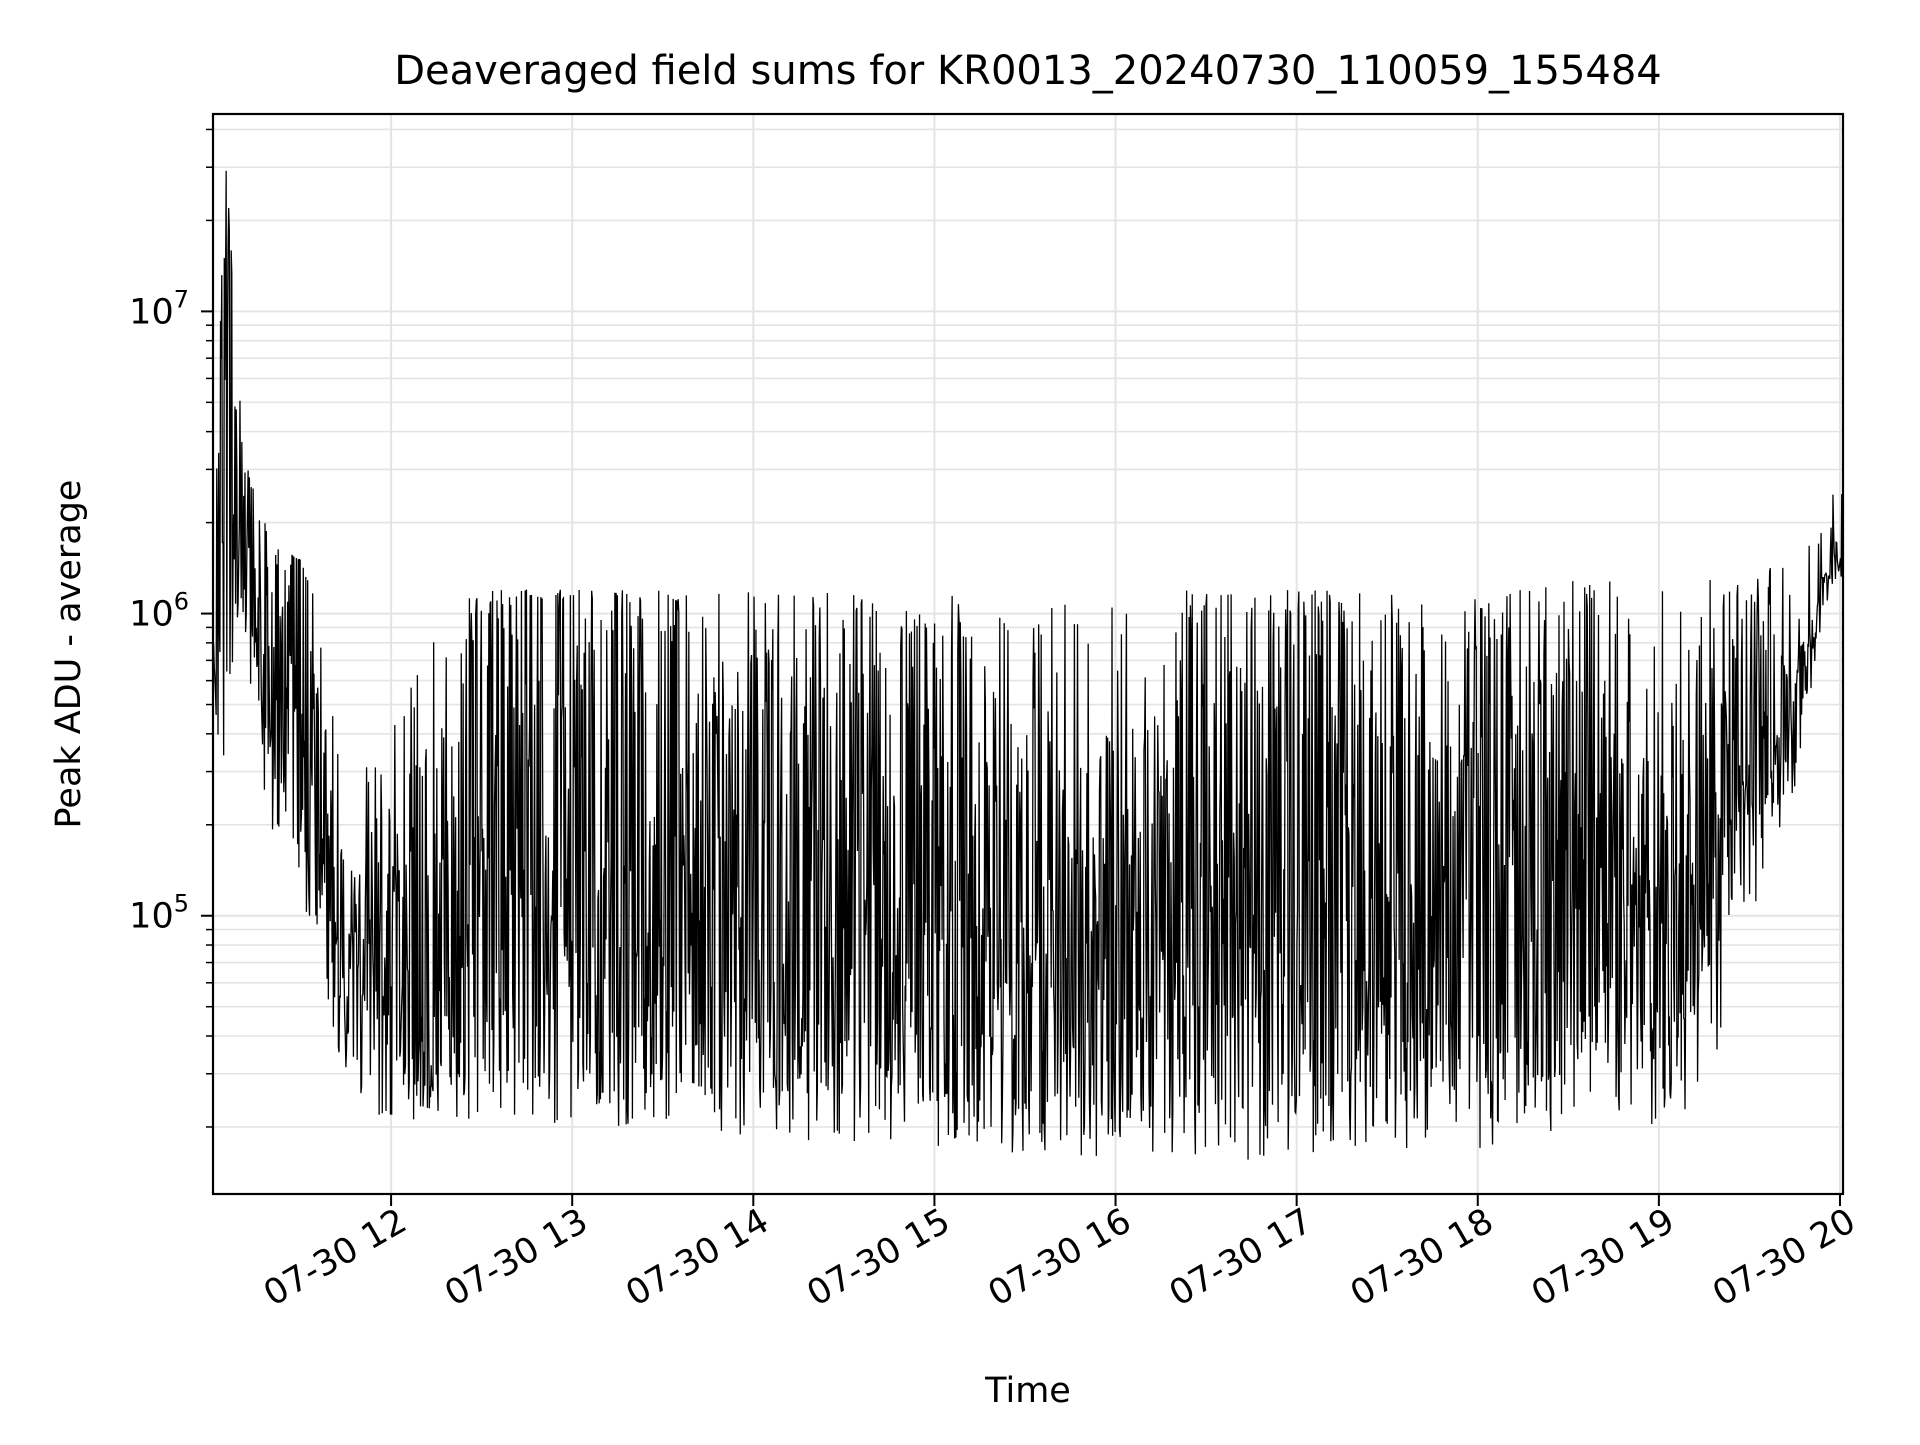  What do you see at coordinates (1027, 1391) in the screenshot?
I see `x-axis-label: Time` at bounding box center [1027, 1391].